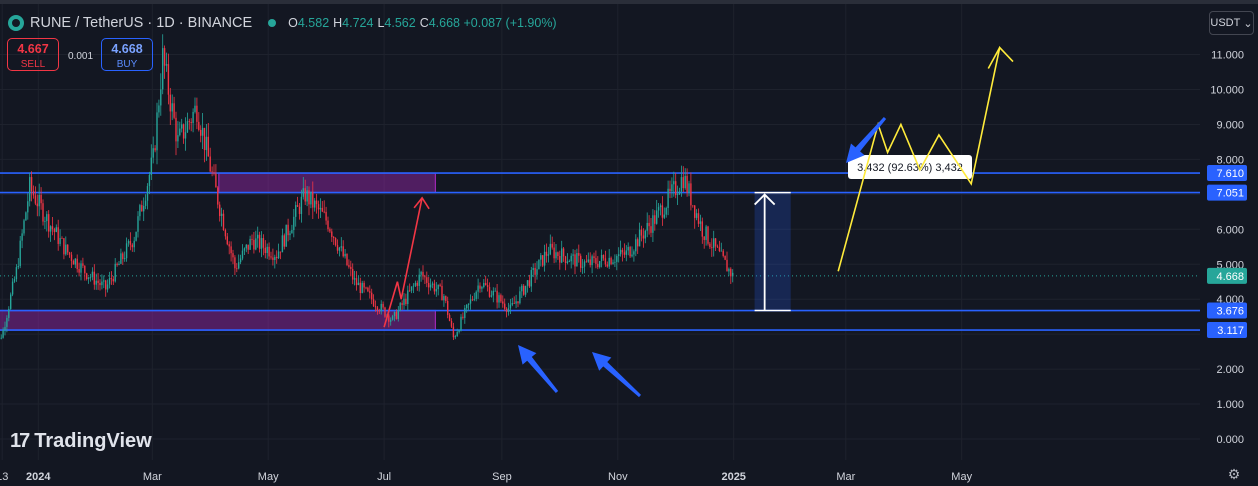  Describe the element at coordinates (1234, 474) in the screenshot. I see `gear-icon: ⚙` at that location.